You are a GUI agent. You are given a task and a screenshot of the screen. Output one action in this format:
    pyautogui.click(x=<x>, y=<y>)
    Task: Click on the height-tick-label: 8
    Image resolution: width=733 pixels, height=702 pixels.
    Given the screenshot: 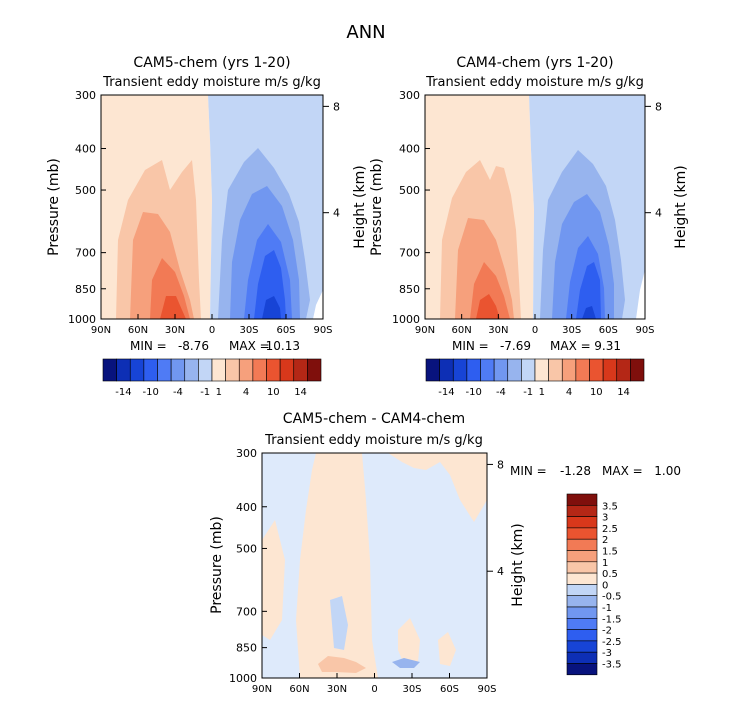 What is the action you would take?
    pyautogui.click(x=658, y=106)
    